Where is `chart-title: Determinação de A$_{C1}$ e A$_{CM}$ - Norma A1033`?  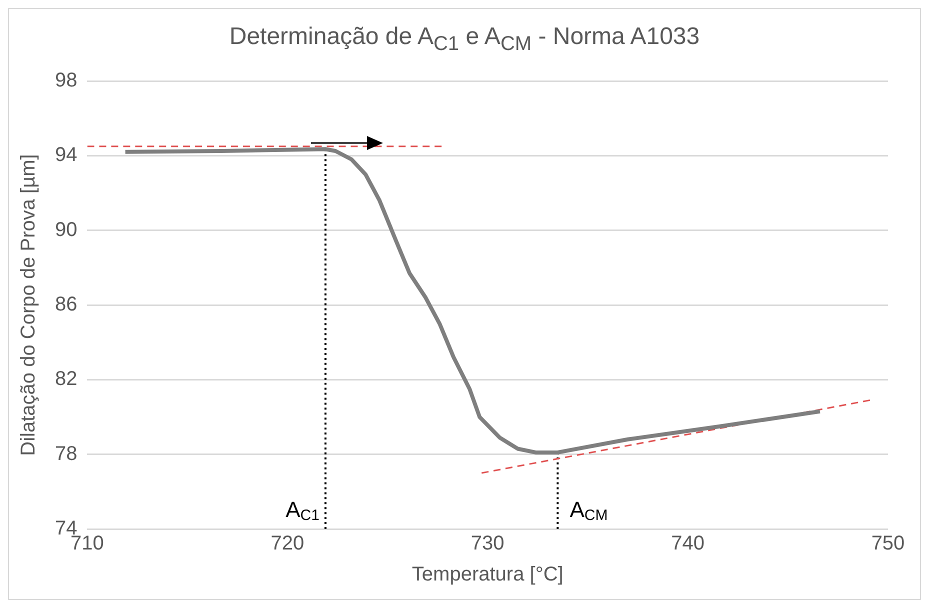 chart-title: Determinação de A$_{C1}$ e A$_{CM}$ - Norma A1033 is located at coordinates (464, 39).